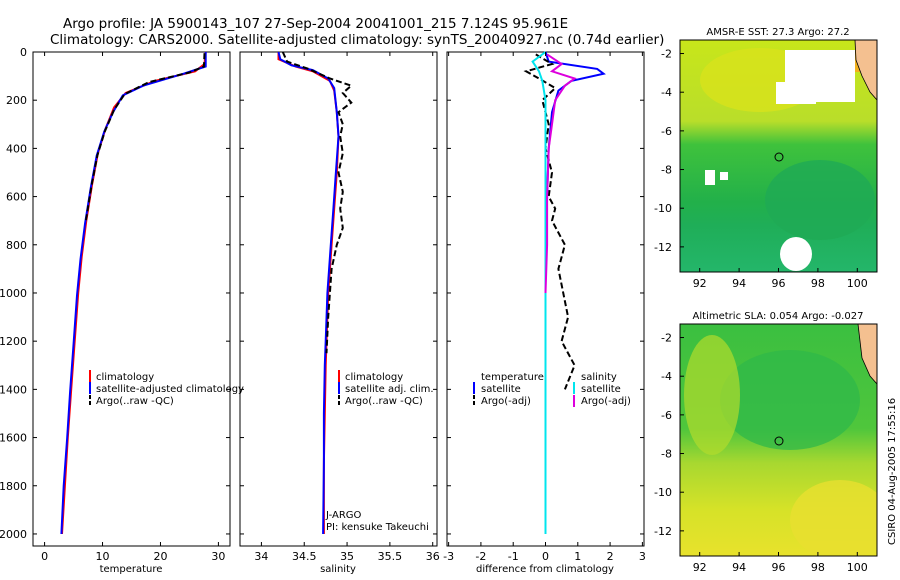 The image size is (900, 580). What do you see at coordinates (218, 556) in the screenshot?
I see `x-tick-label: 30` at bounding box center [218, 556].